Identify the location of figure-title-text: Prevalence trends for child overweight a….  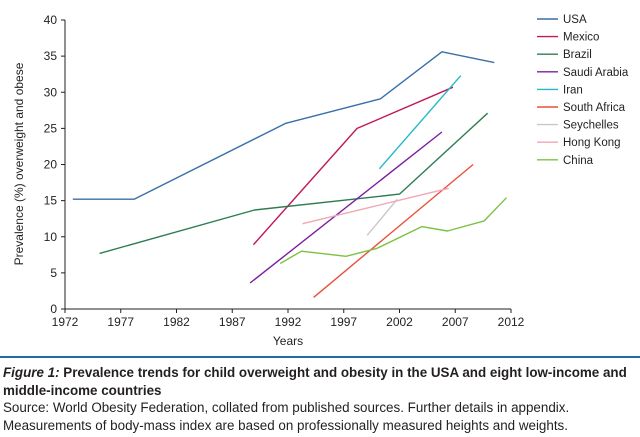
(315, 381).